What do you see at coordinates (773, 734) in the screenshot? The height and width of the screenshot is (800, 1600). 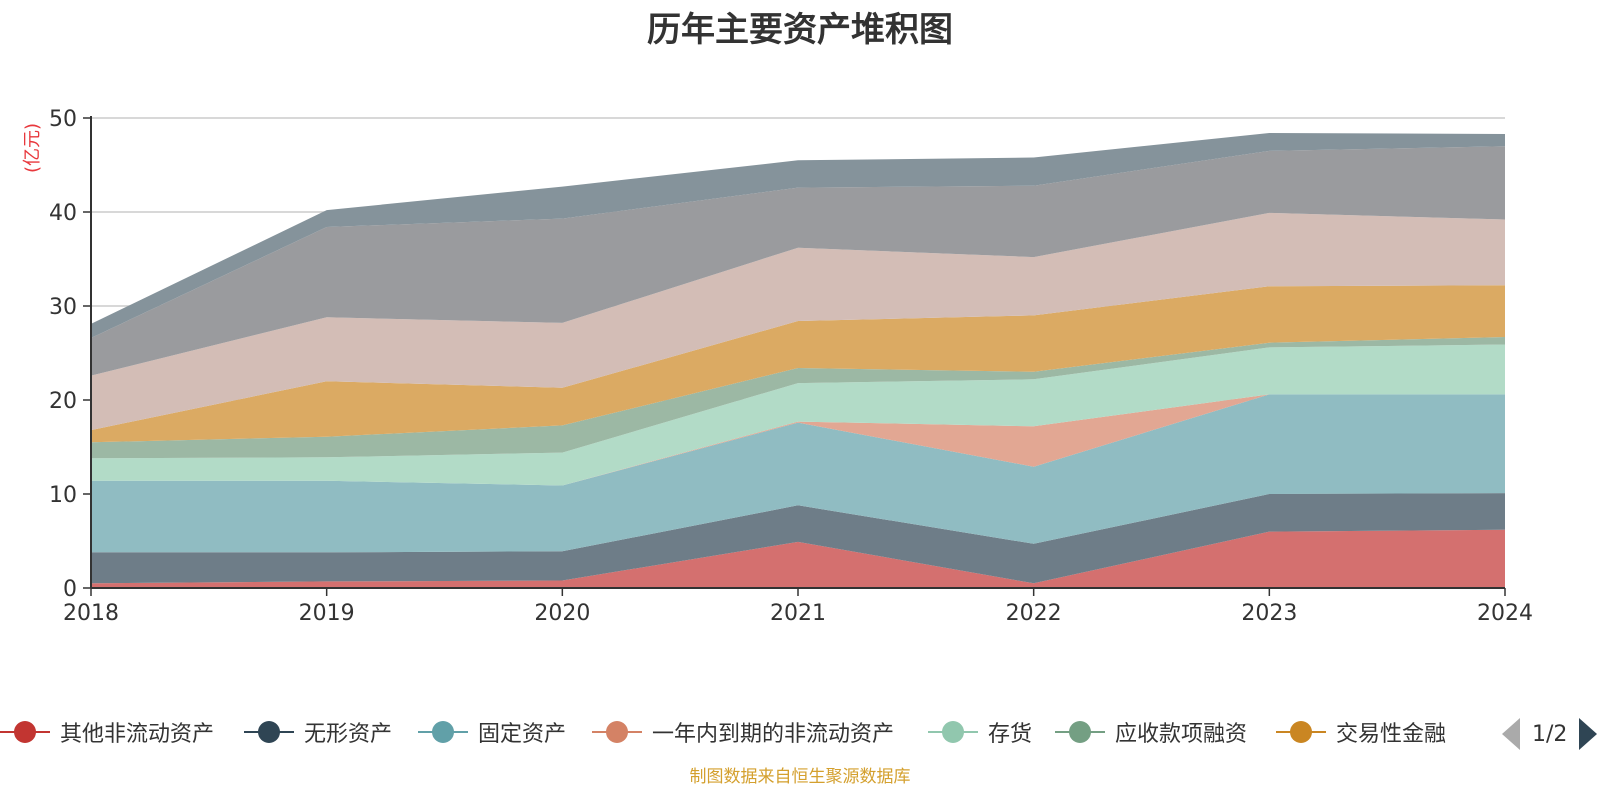 I see `legend-label: 一年内到期的非流动资产` at bounding box center [773, 734].